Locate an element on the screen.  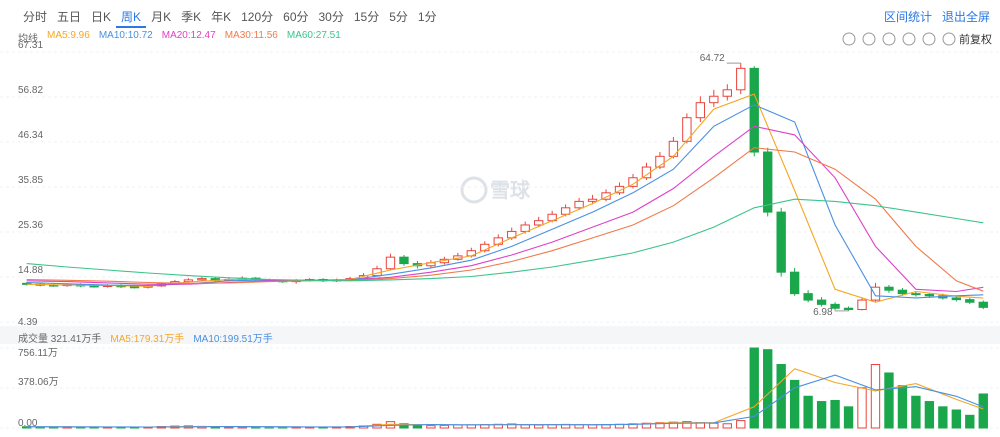
period-tabs: 分时 五日 日K 周K 月K 季K 年K 120分 60分 30分 15分 5分 1分 is located at coordinates (230, 18).